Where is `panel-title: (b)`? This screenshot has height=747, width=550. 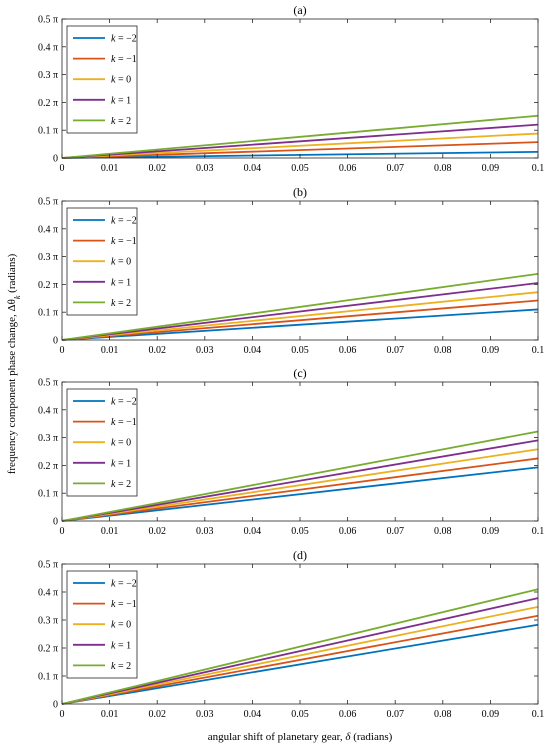 panel-title: (b) is located at coordinates (300, 192).